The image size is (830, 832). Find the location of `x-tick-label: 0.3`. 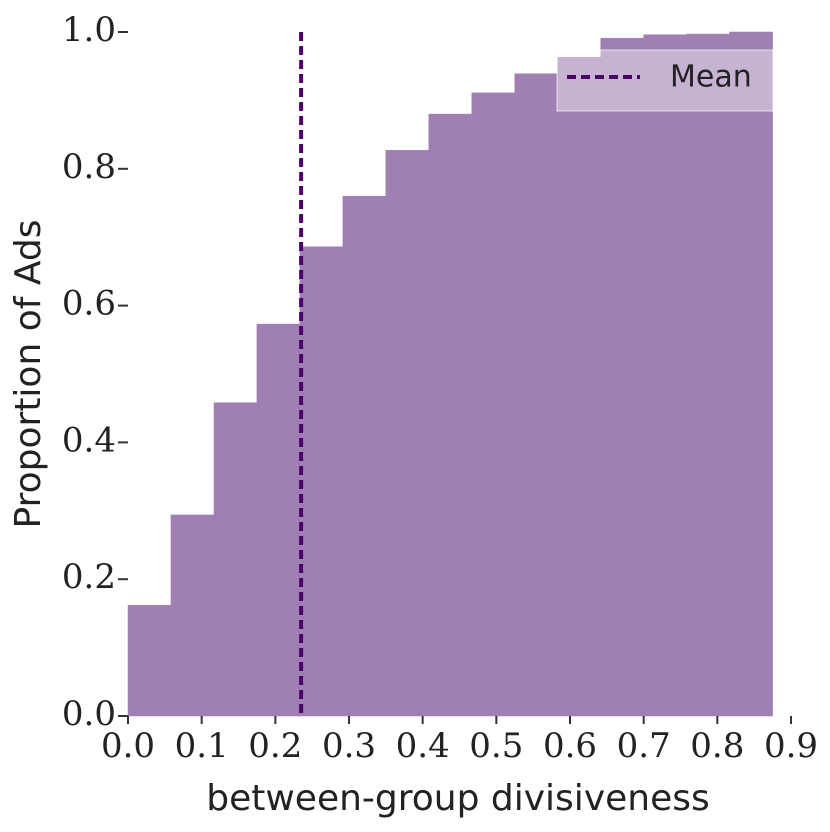

x-tick-label: 0.3 is located at coordinates (349, 746).